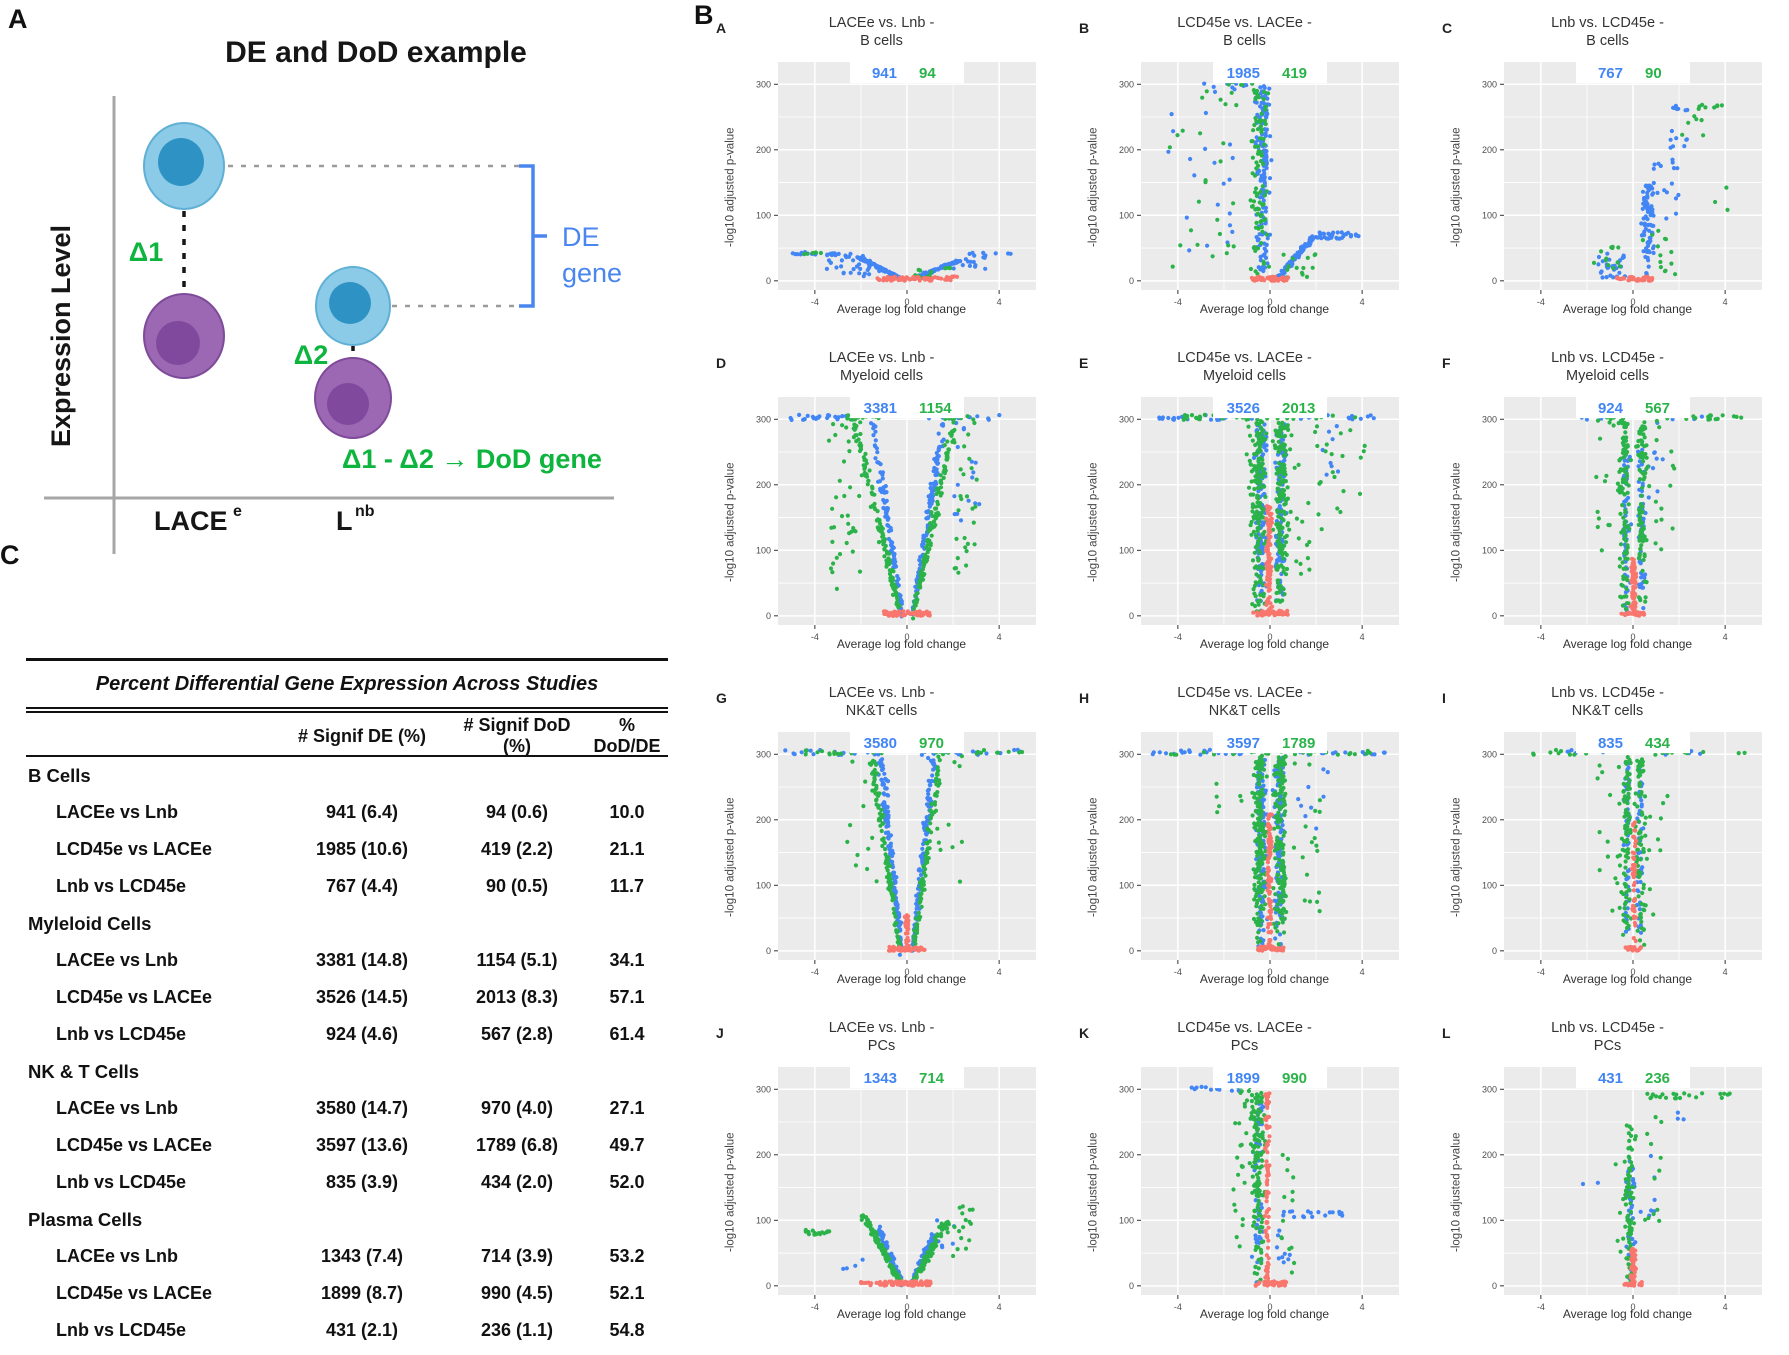  Describe the element at coordinates (350, 997) in the screenshot. I see `table-row: LCD45e vs LACEe 3526 (14.5) 2013 (8.3) 57.1` at that location.